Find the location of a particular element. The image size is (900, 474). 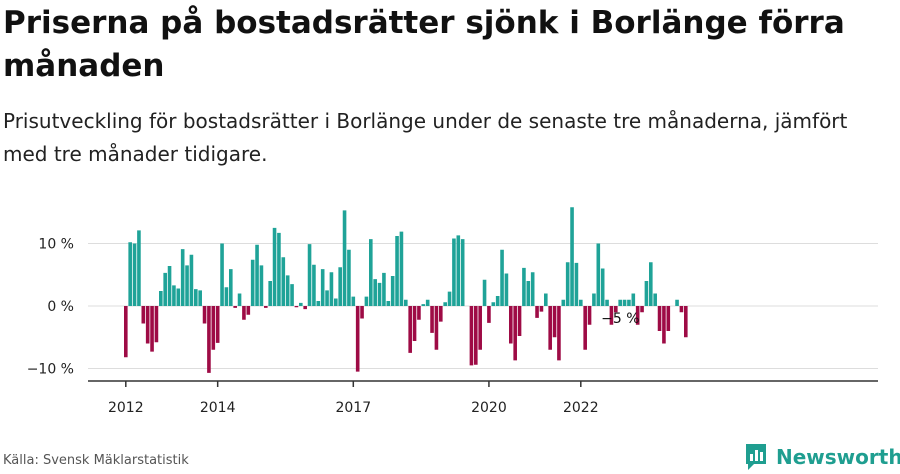

last-value-annotation: −5 % is located at coordinates (620, 319).